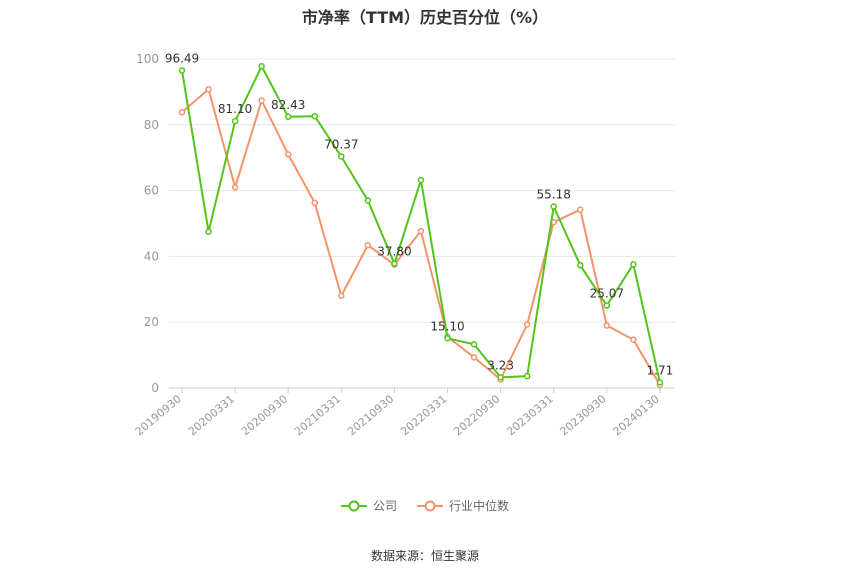 This screenshot has height=574, width=850. Describe the element at coordinates (288, 105) in the screenshot. I see `data-label: 82.43` at that location.